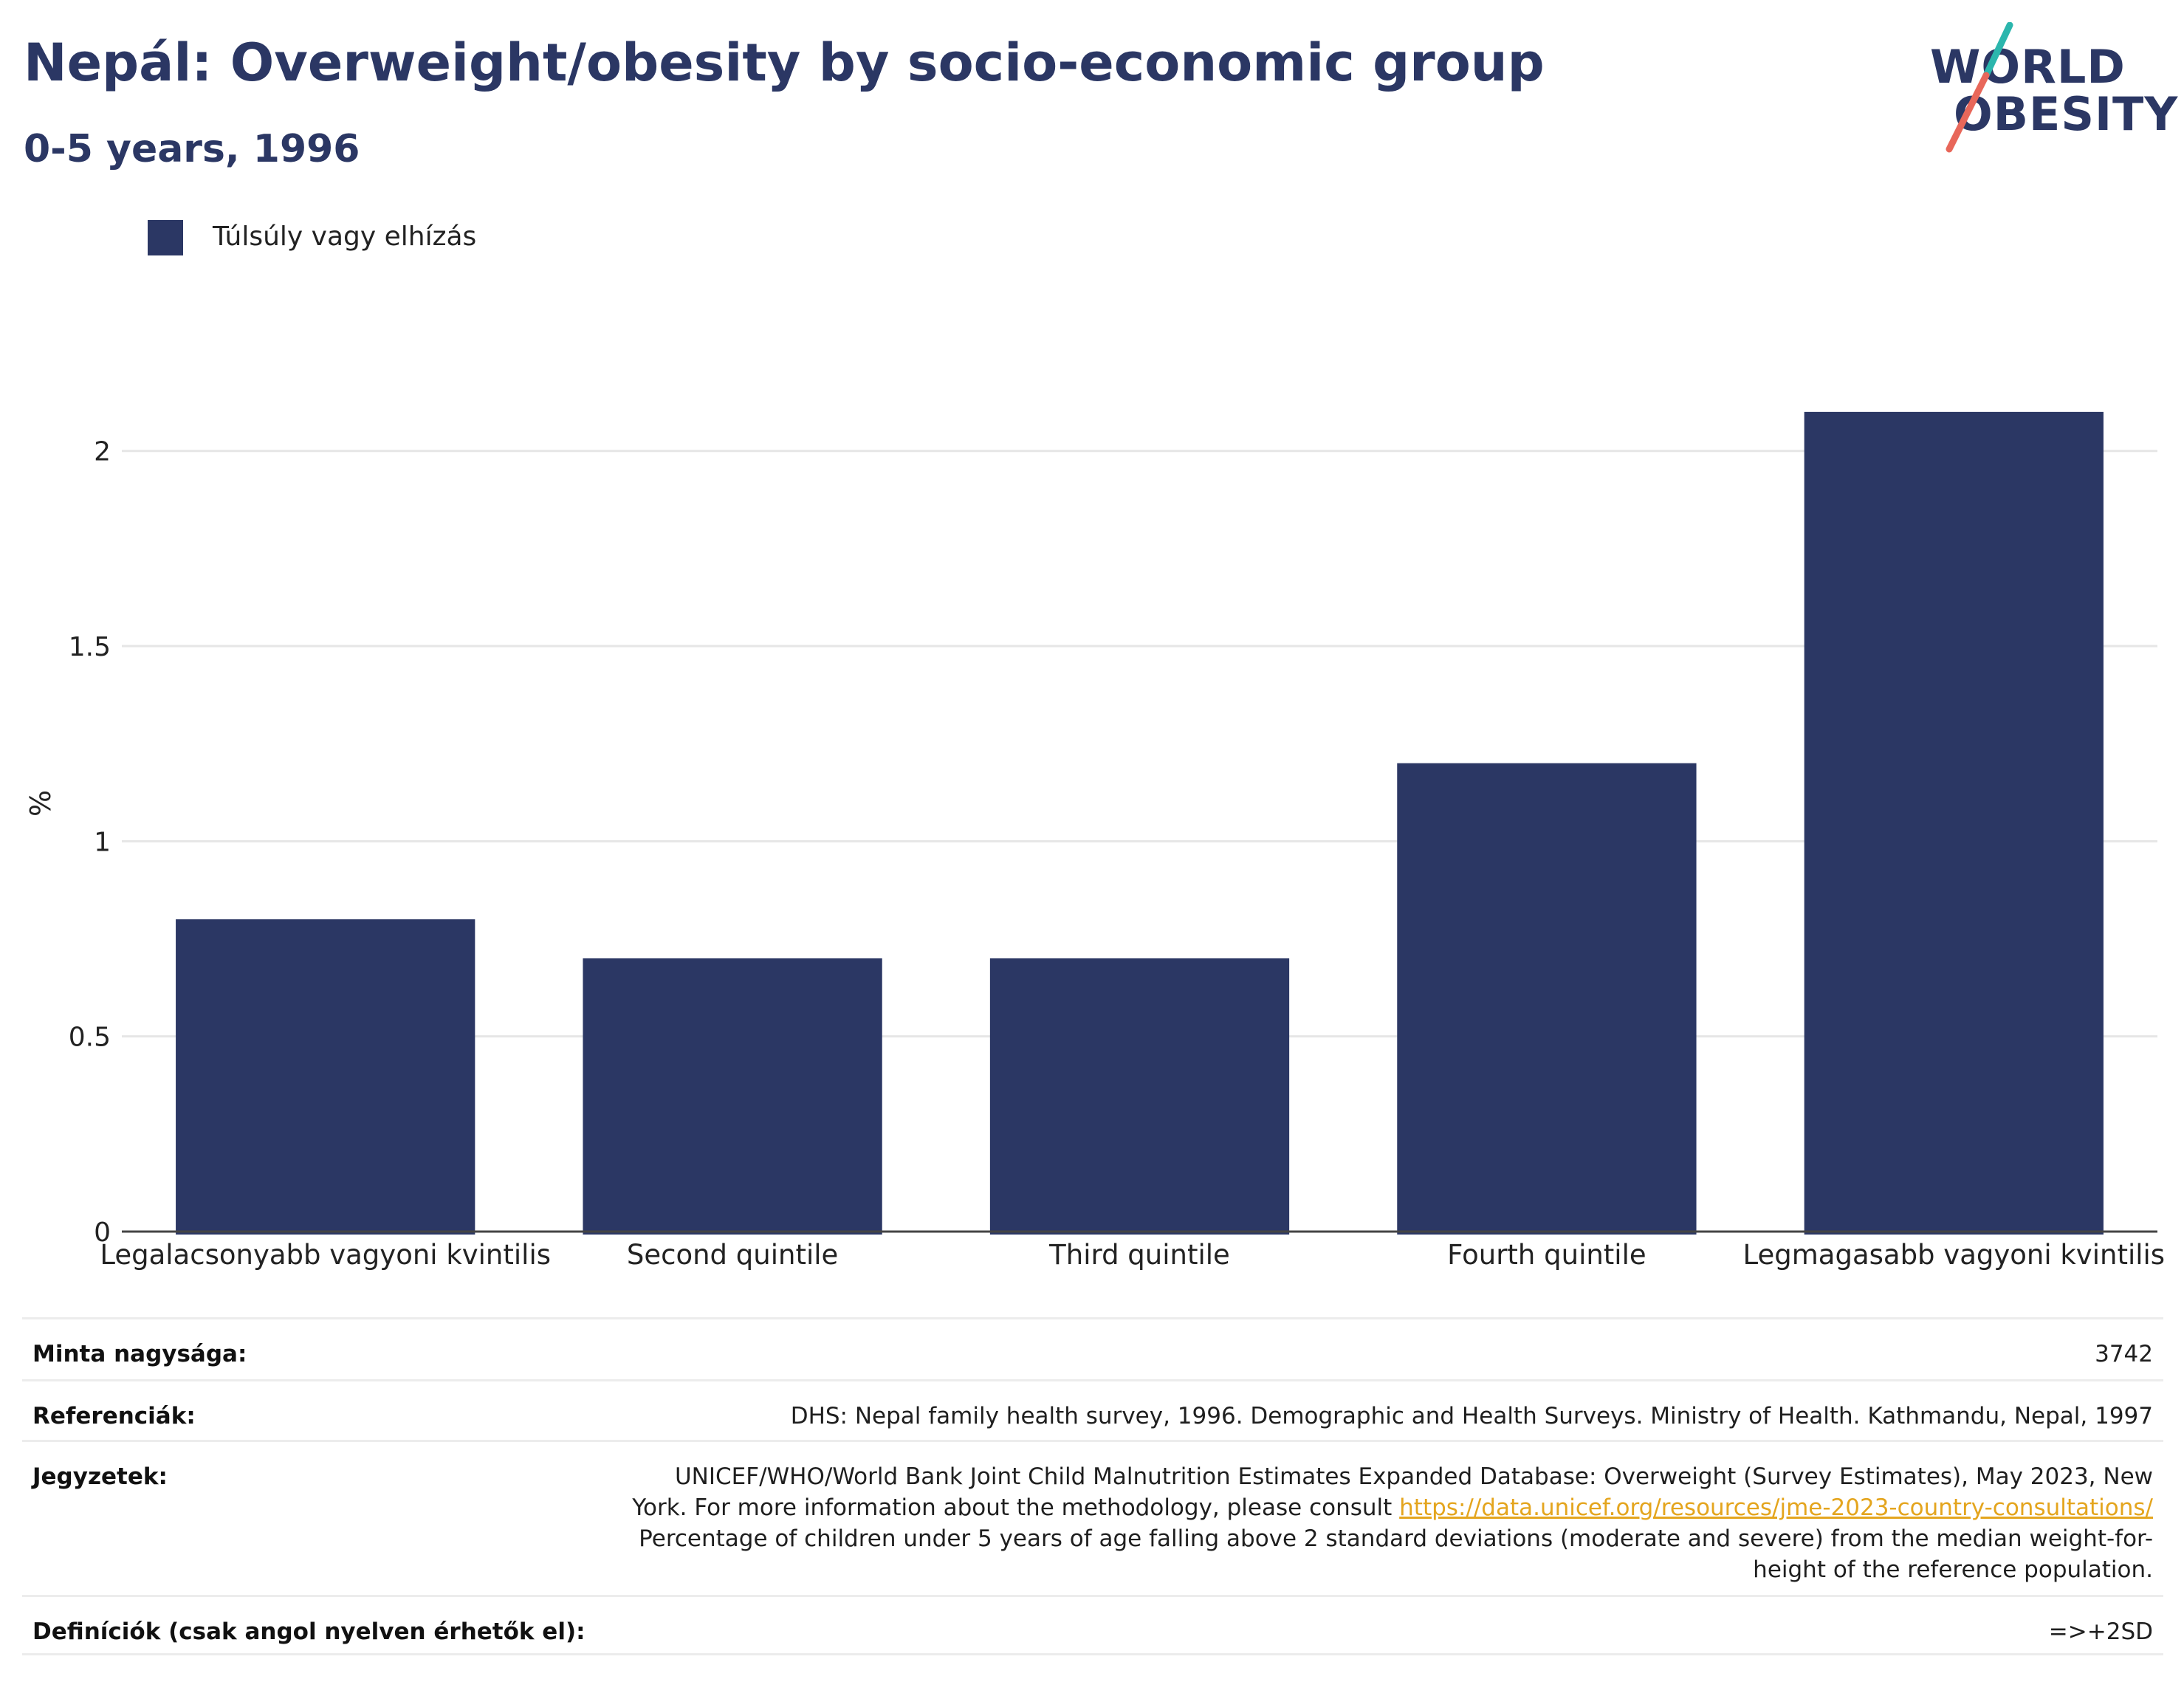  What do you see at coordinates (733, 1255) in the screenshot?
I see `x-tick-label: Second quintile` at bounding box center [733, 1255].